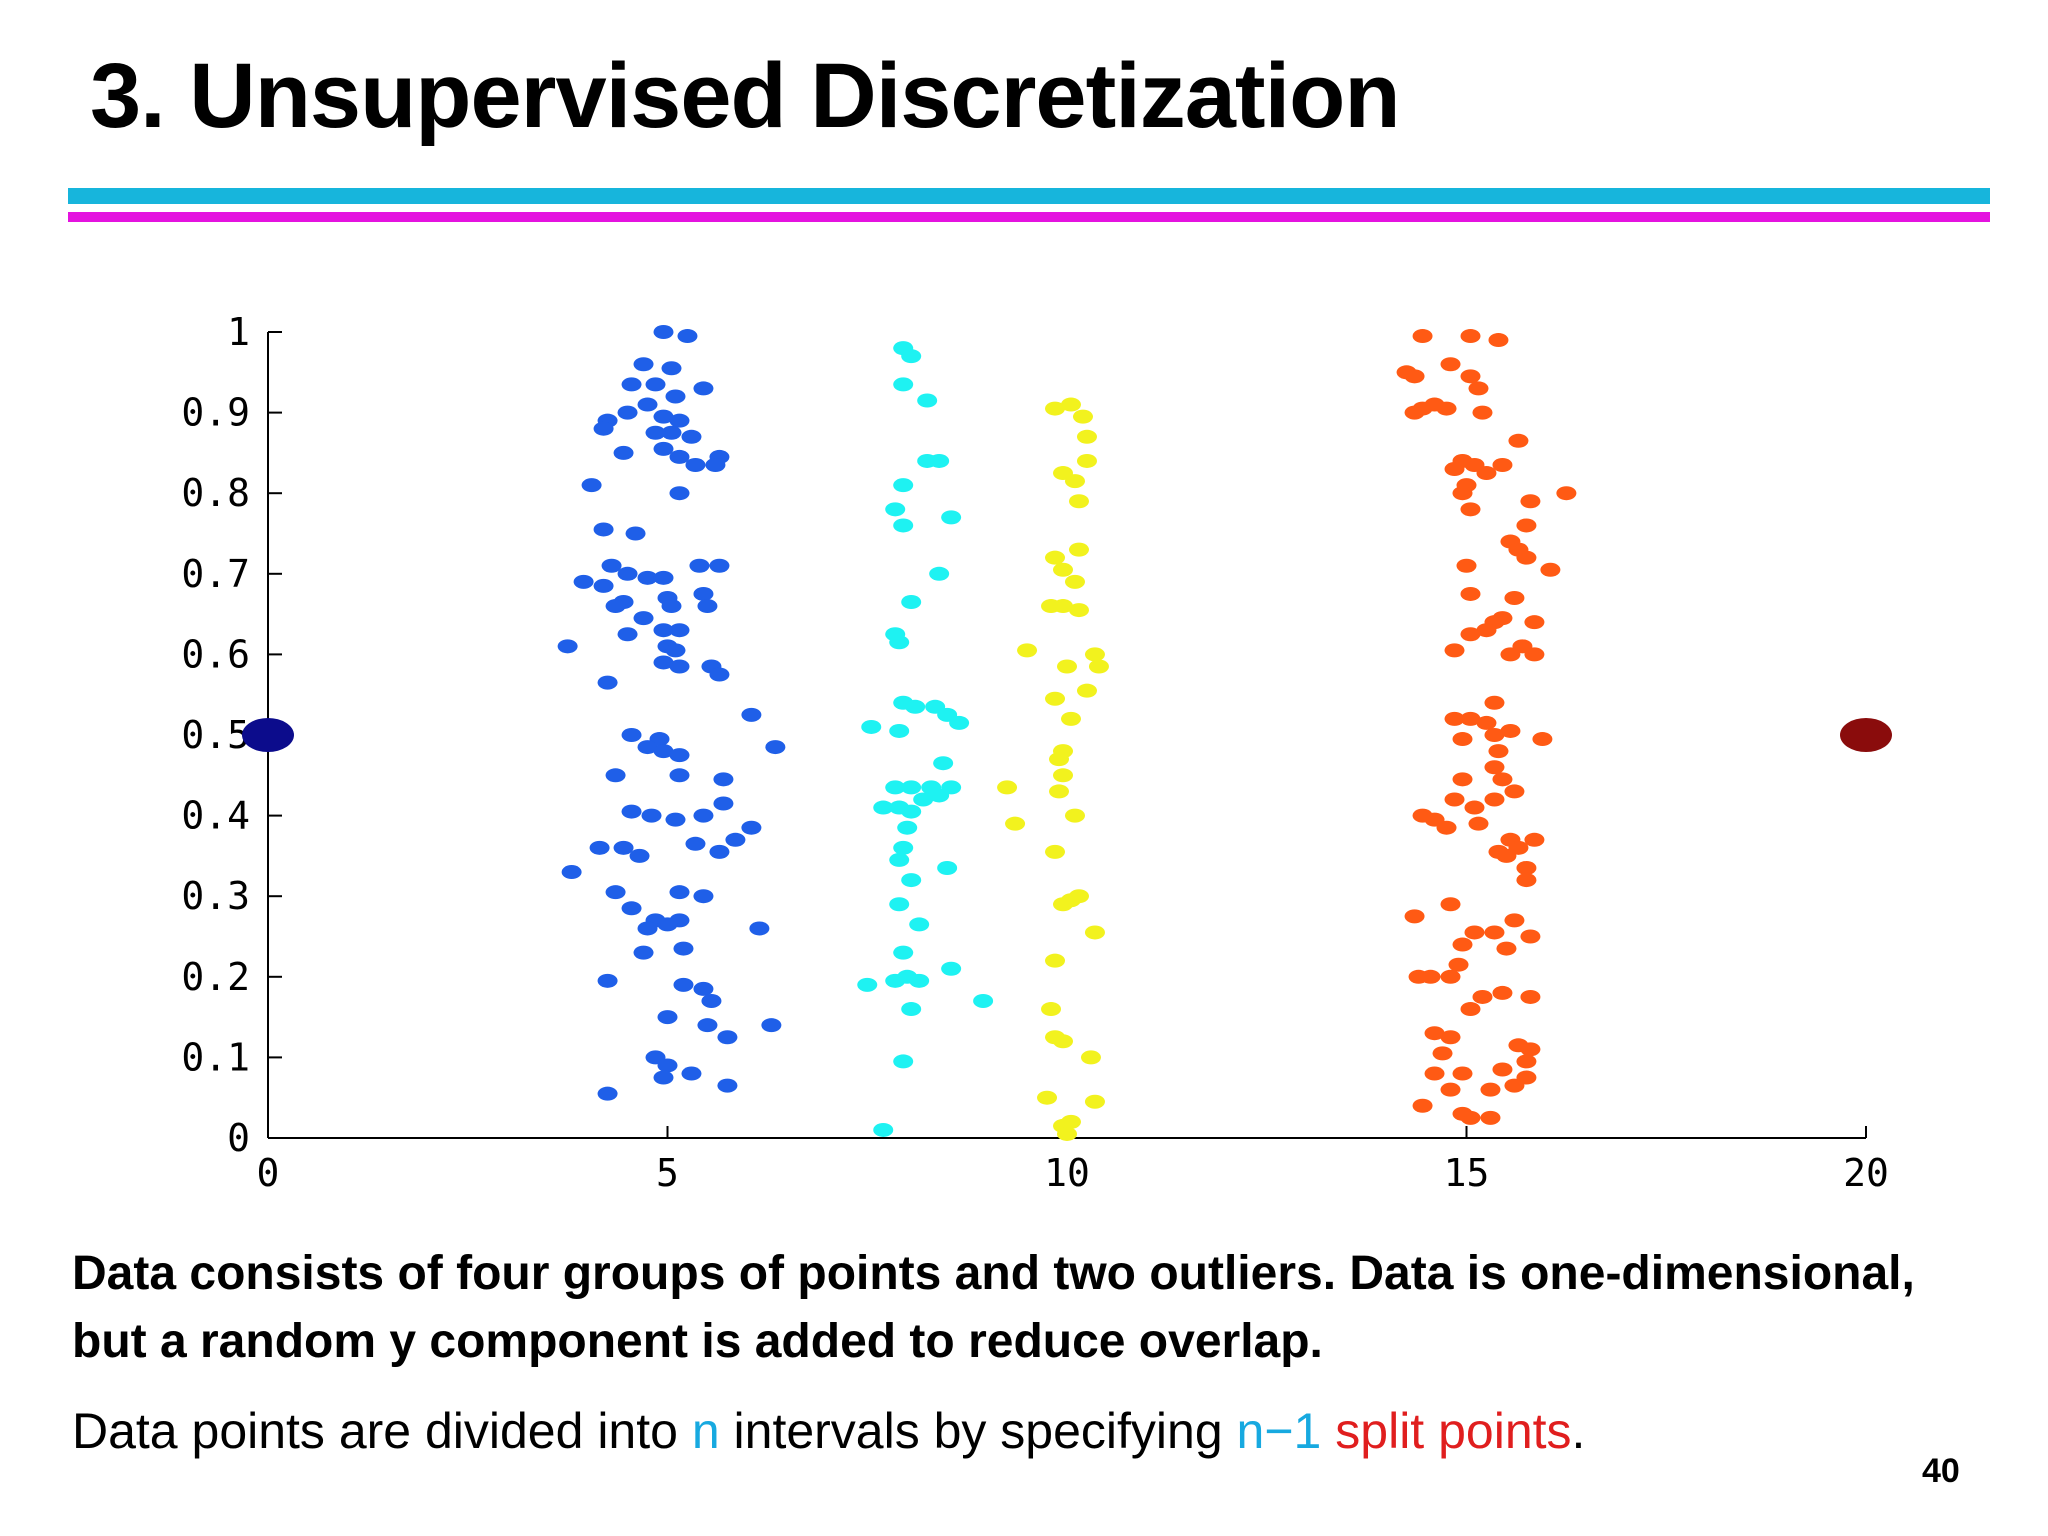 The width and height of the screenshot is (2048, 1536). What do you see at coordinates (268, 735) in the screenshot?
I see `outlier-point` at bounding box center [268, 735].